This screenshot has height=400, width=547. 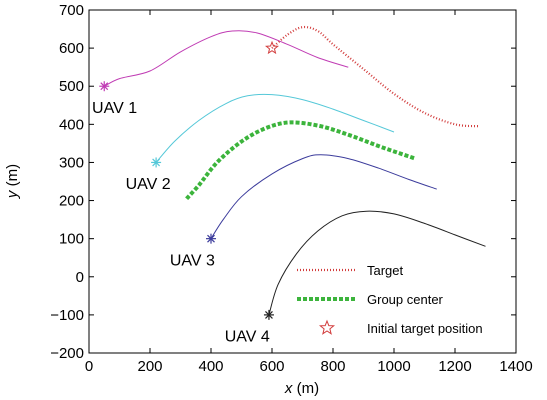 I want to click on y-tick-label: 700, so click(x=71, y=10).